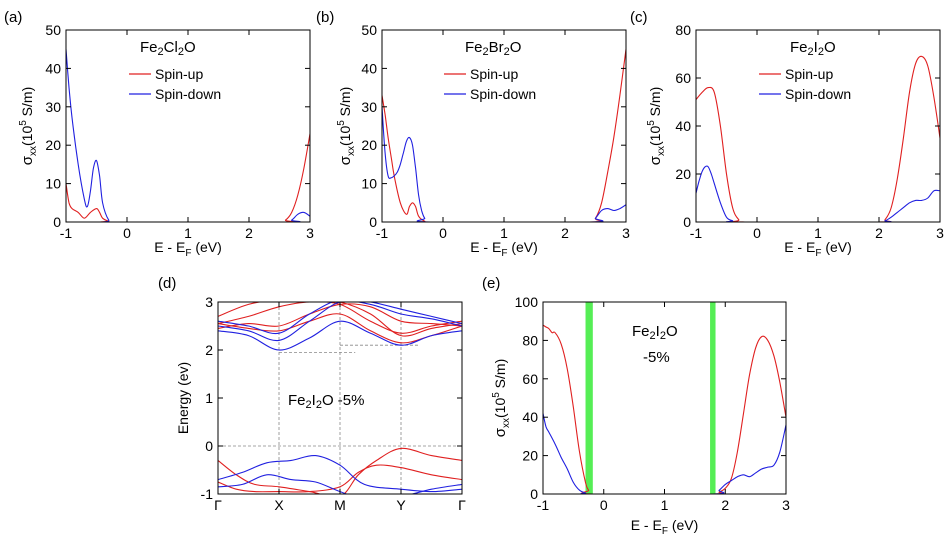 The height and width of the screenshot is (540, 947). Describe the element at coordinates (664, 409) in the screenshot. I see `series-line-spin-up` at that location.